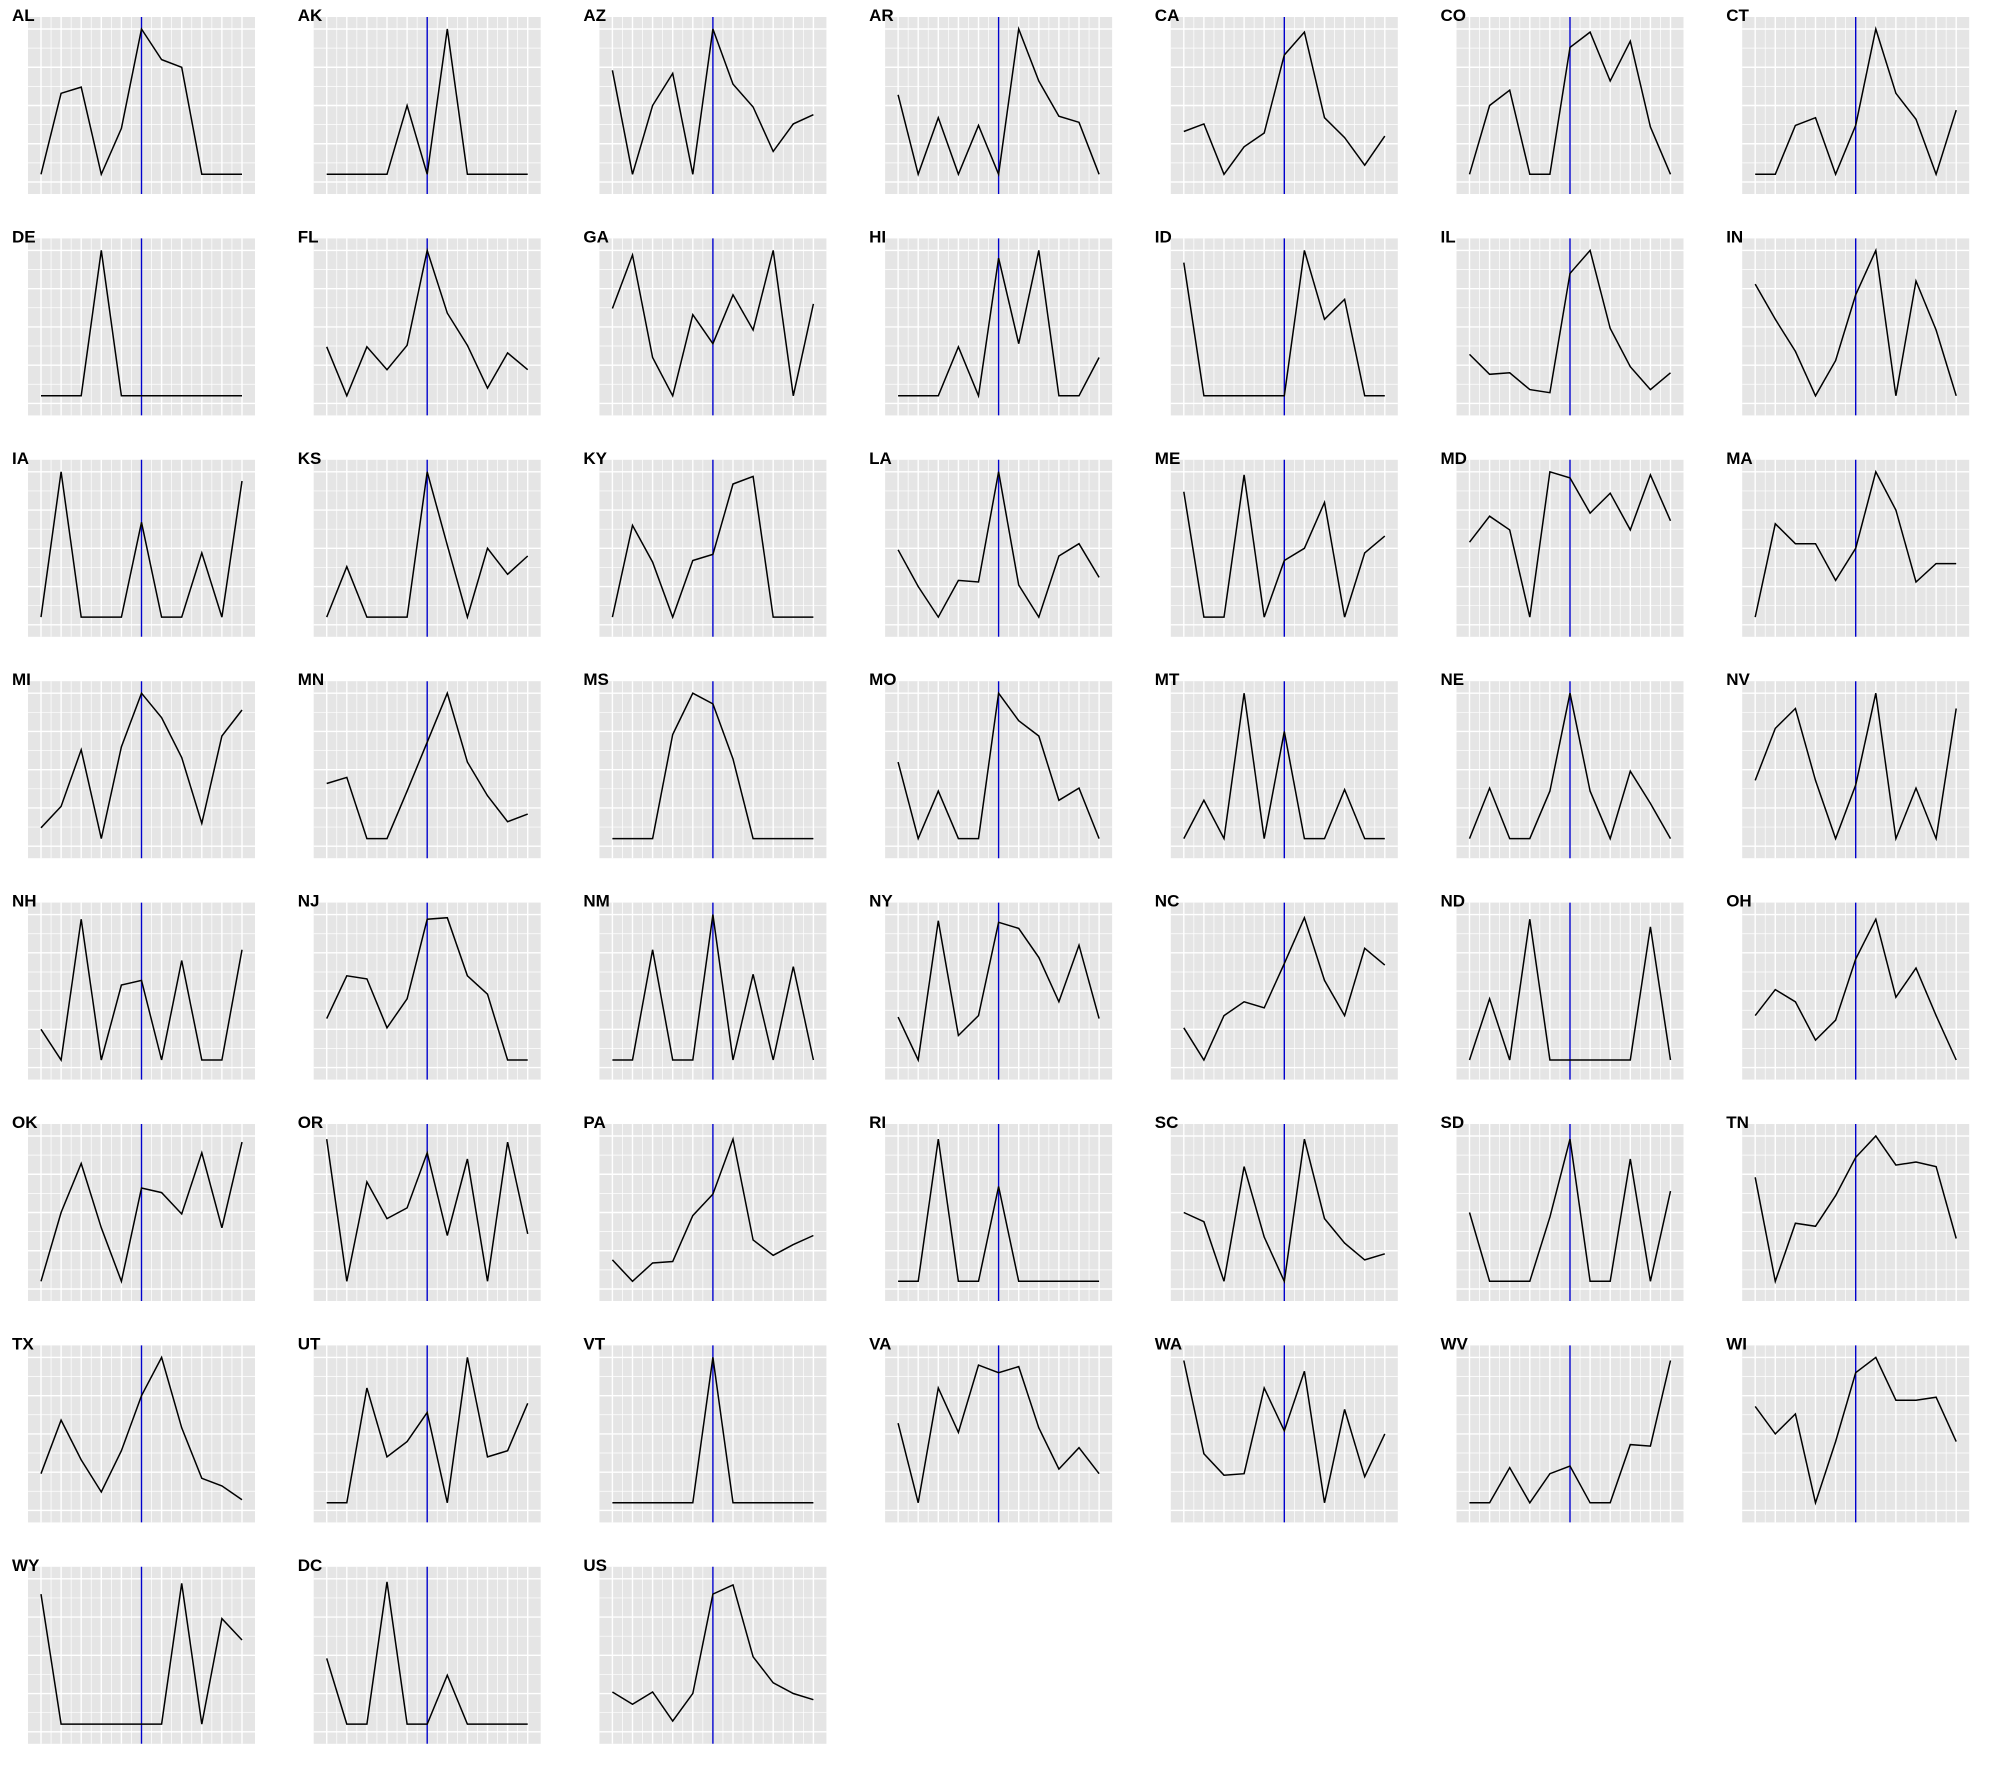 Image resolution: width=2000 pixels, height=1771 pixels. Describe the element at coordinates (1448, 236) in the screenshot. I see `panel-label: IL` at that location.